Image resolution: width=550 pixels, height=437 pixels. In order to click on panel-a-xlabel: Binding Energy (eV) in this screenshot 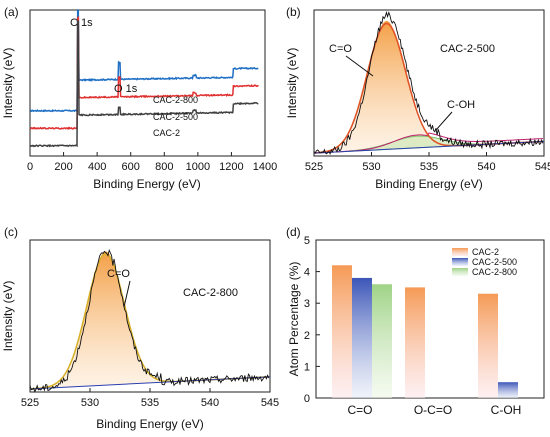, I will do `click(146, 184)`.